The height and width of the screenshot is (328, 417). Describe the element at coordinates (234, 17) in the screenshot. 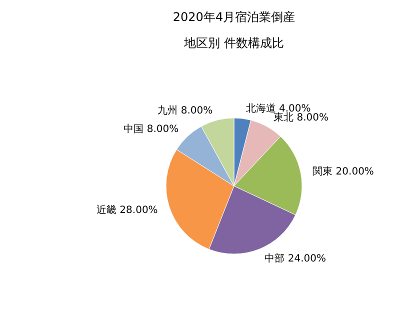

I see `chart-title: 2020年4月宿泊業倒産` at that location.